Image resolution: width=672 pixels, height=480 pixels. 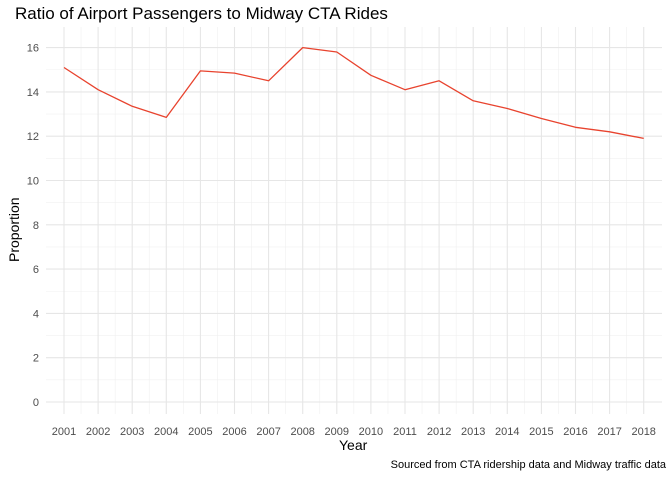 I want to click on y-tick-label: 10, so click(x=33, y=182).